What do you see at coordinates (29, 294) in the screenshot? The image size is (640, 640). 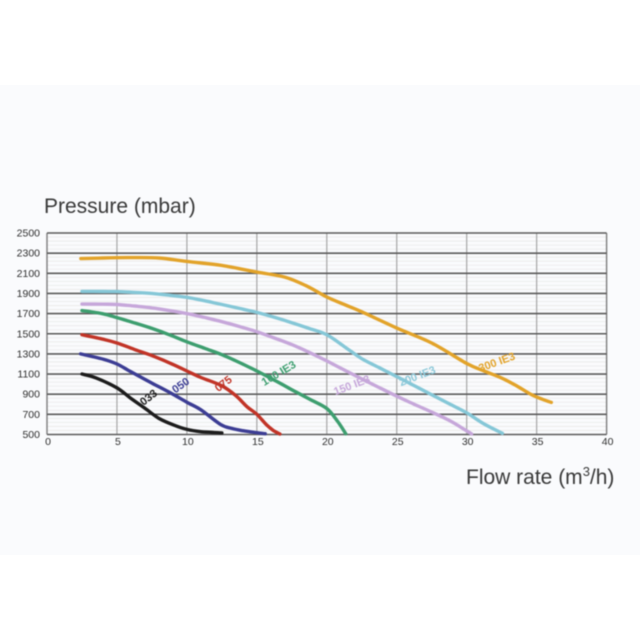 I see `svg-text: 1900` at bounding box center [29, 294].